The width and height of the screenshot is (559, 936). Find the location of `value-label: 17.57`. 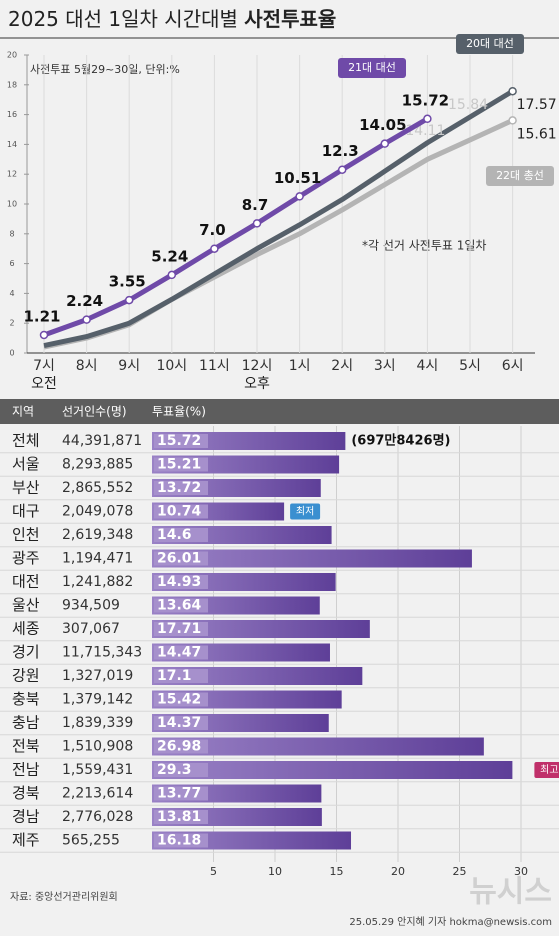

value-label: 17.57 is located at coordinates (537, 105).